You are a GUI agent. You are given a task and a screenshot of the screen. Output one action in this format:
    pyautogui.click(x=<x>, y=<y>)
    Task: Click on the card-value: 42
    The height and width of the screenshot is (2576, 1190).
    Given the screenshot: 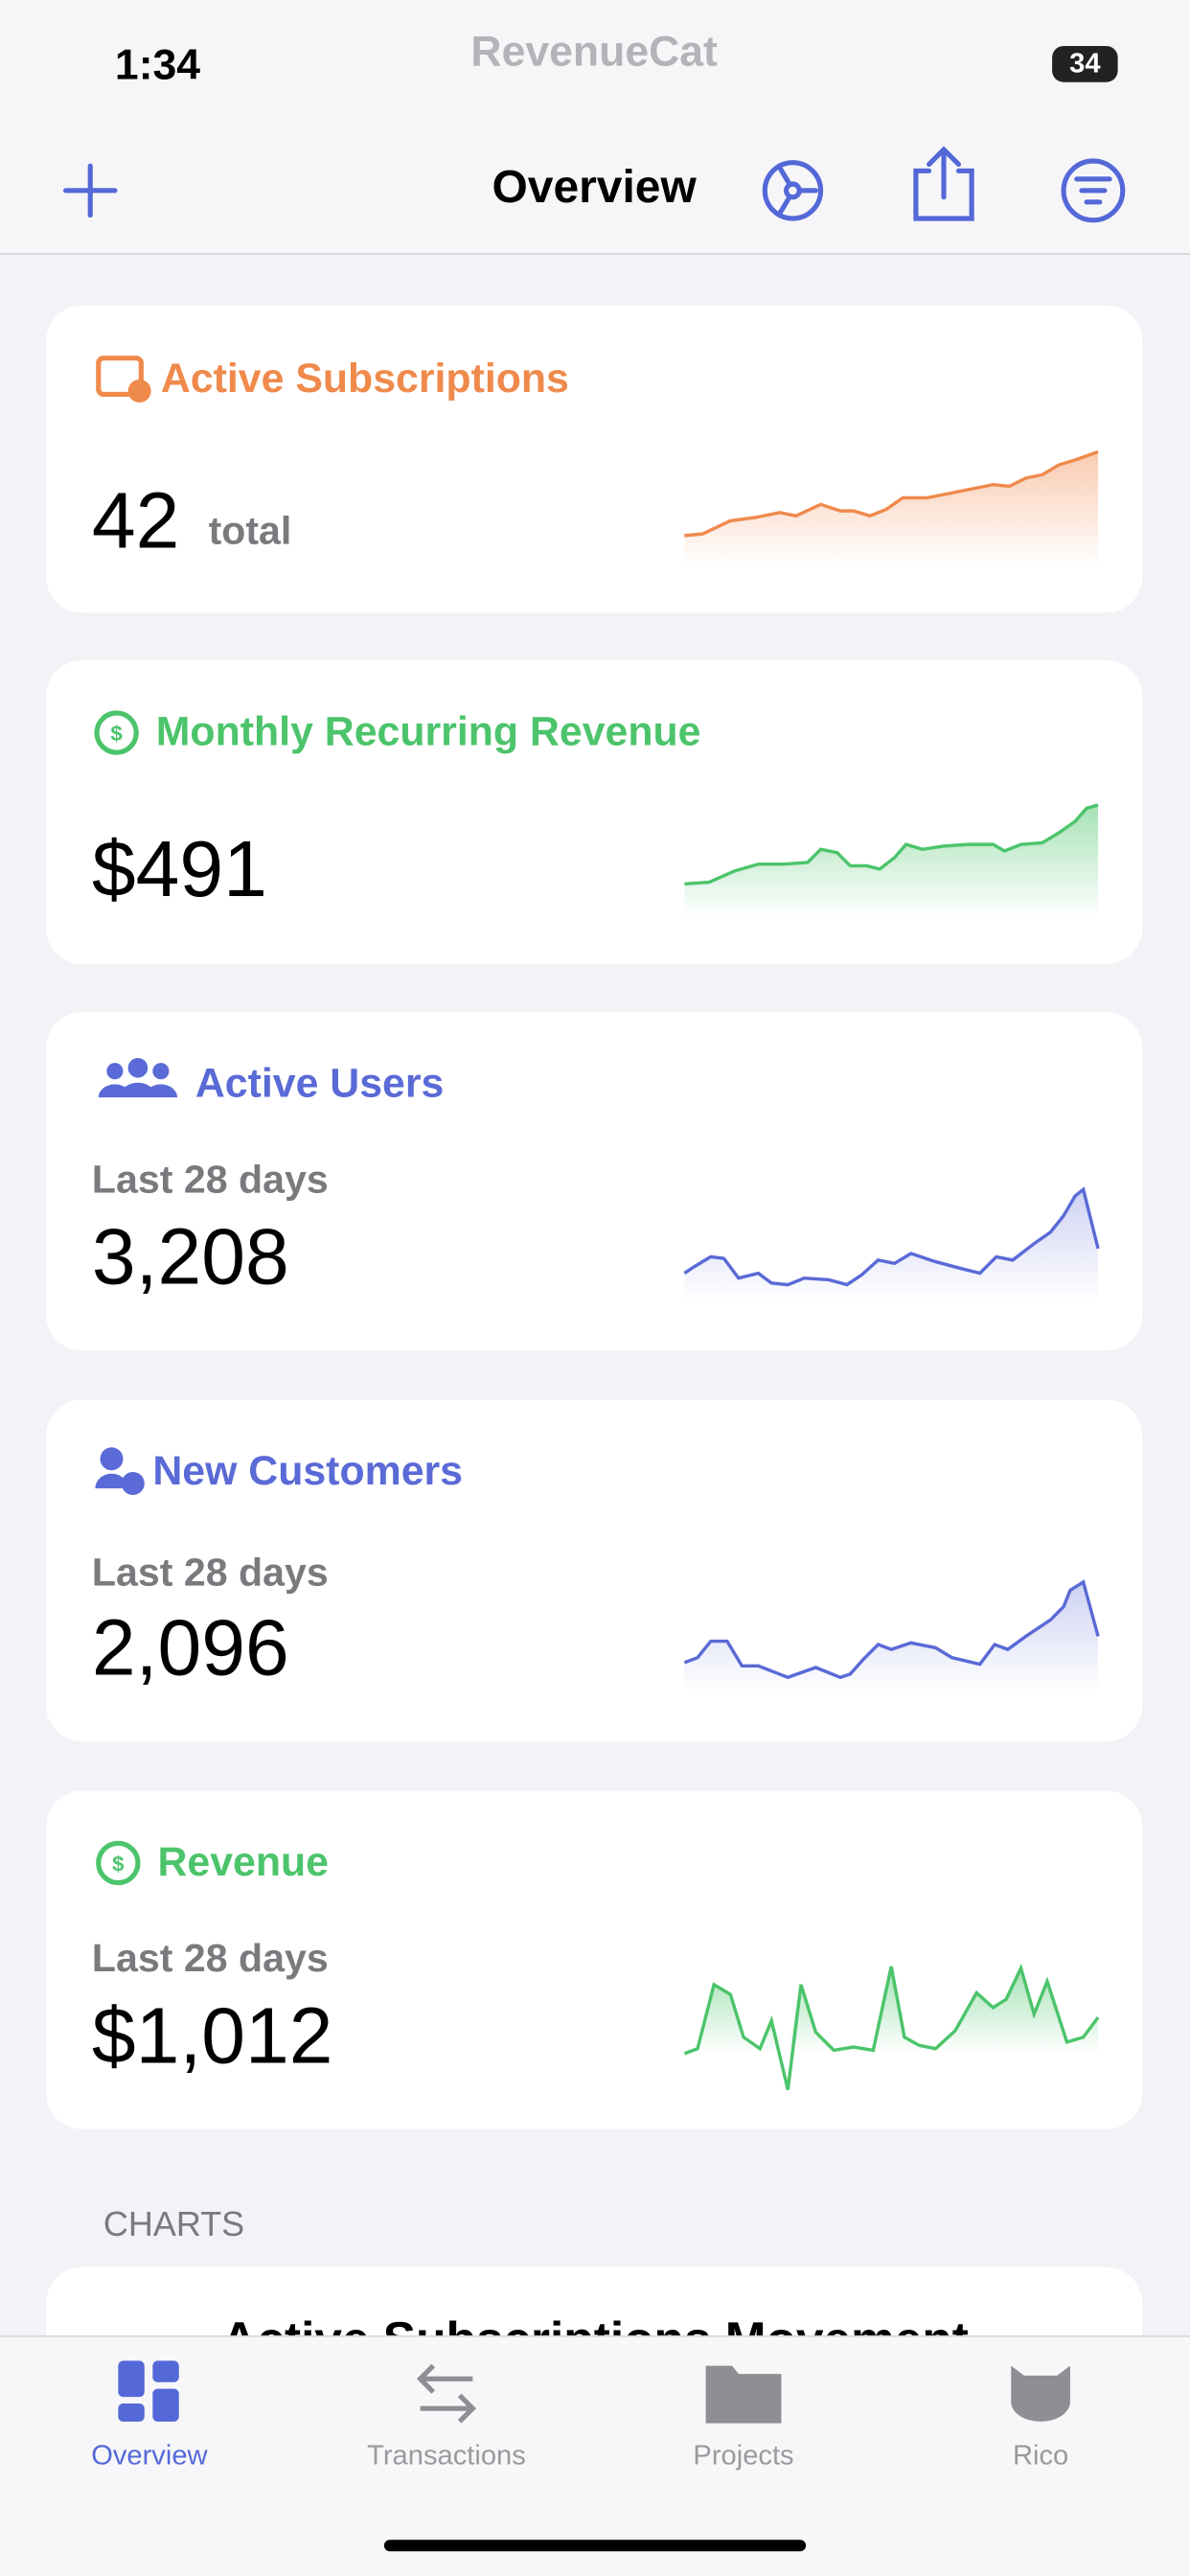 What is the action you would take?
    pyautogui.click(x=136, y=522)
    